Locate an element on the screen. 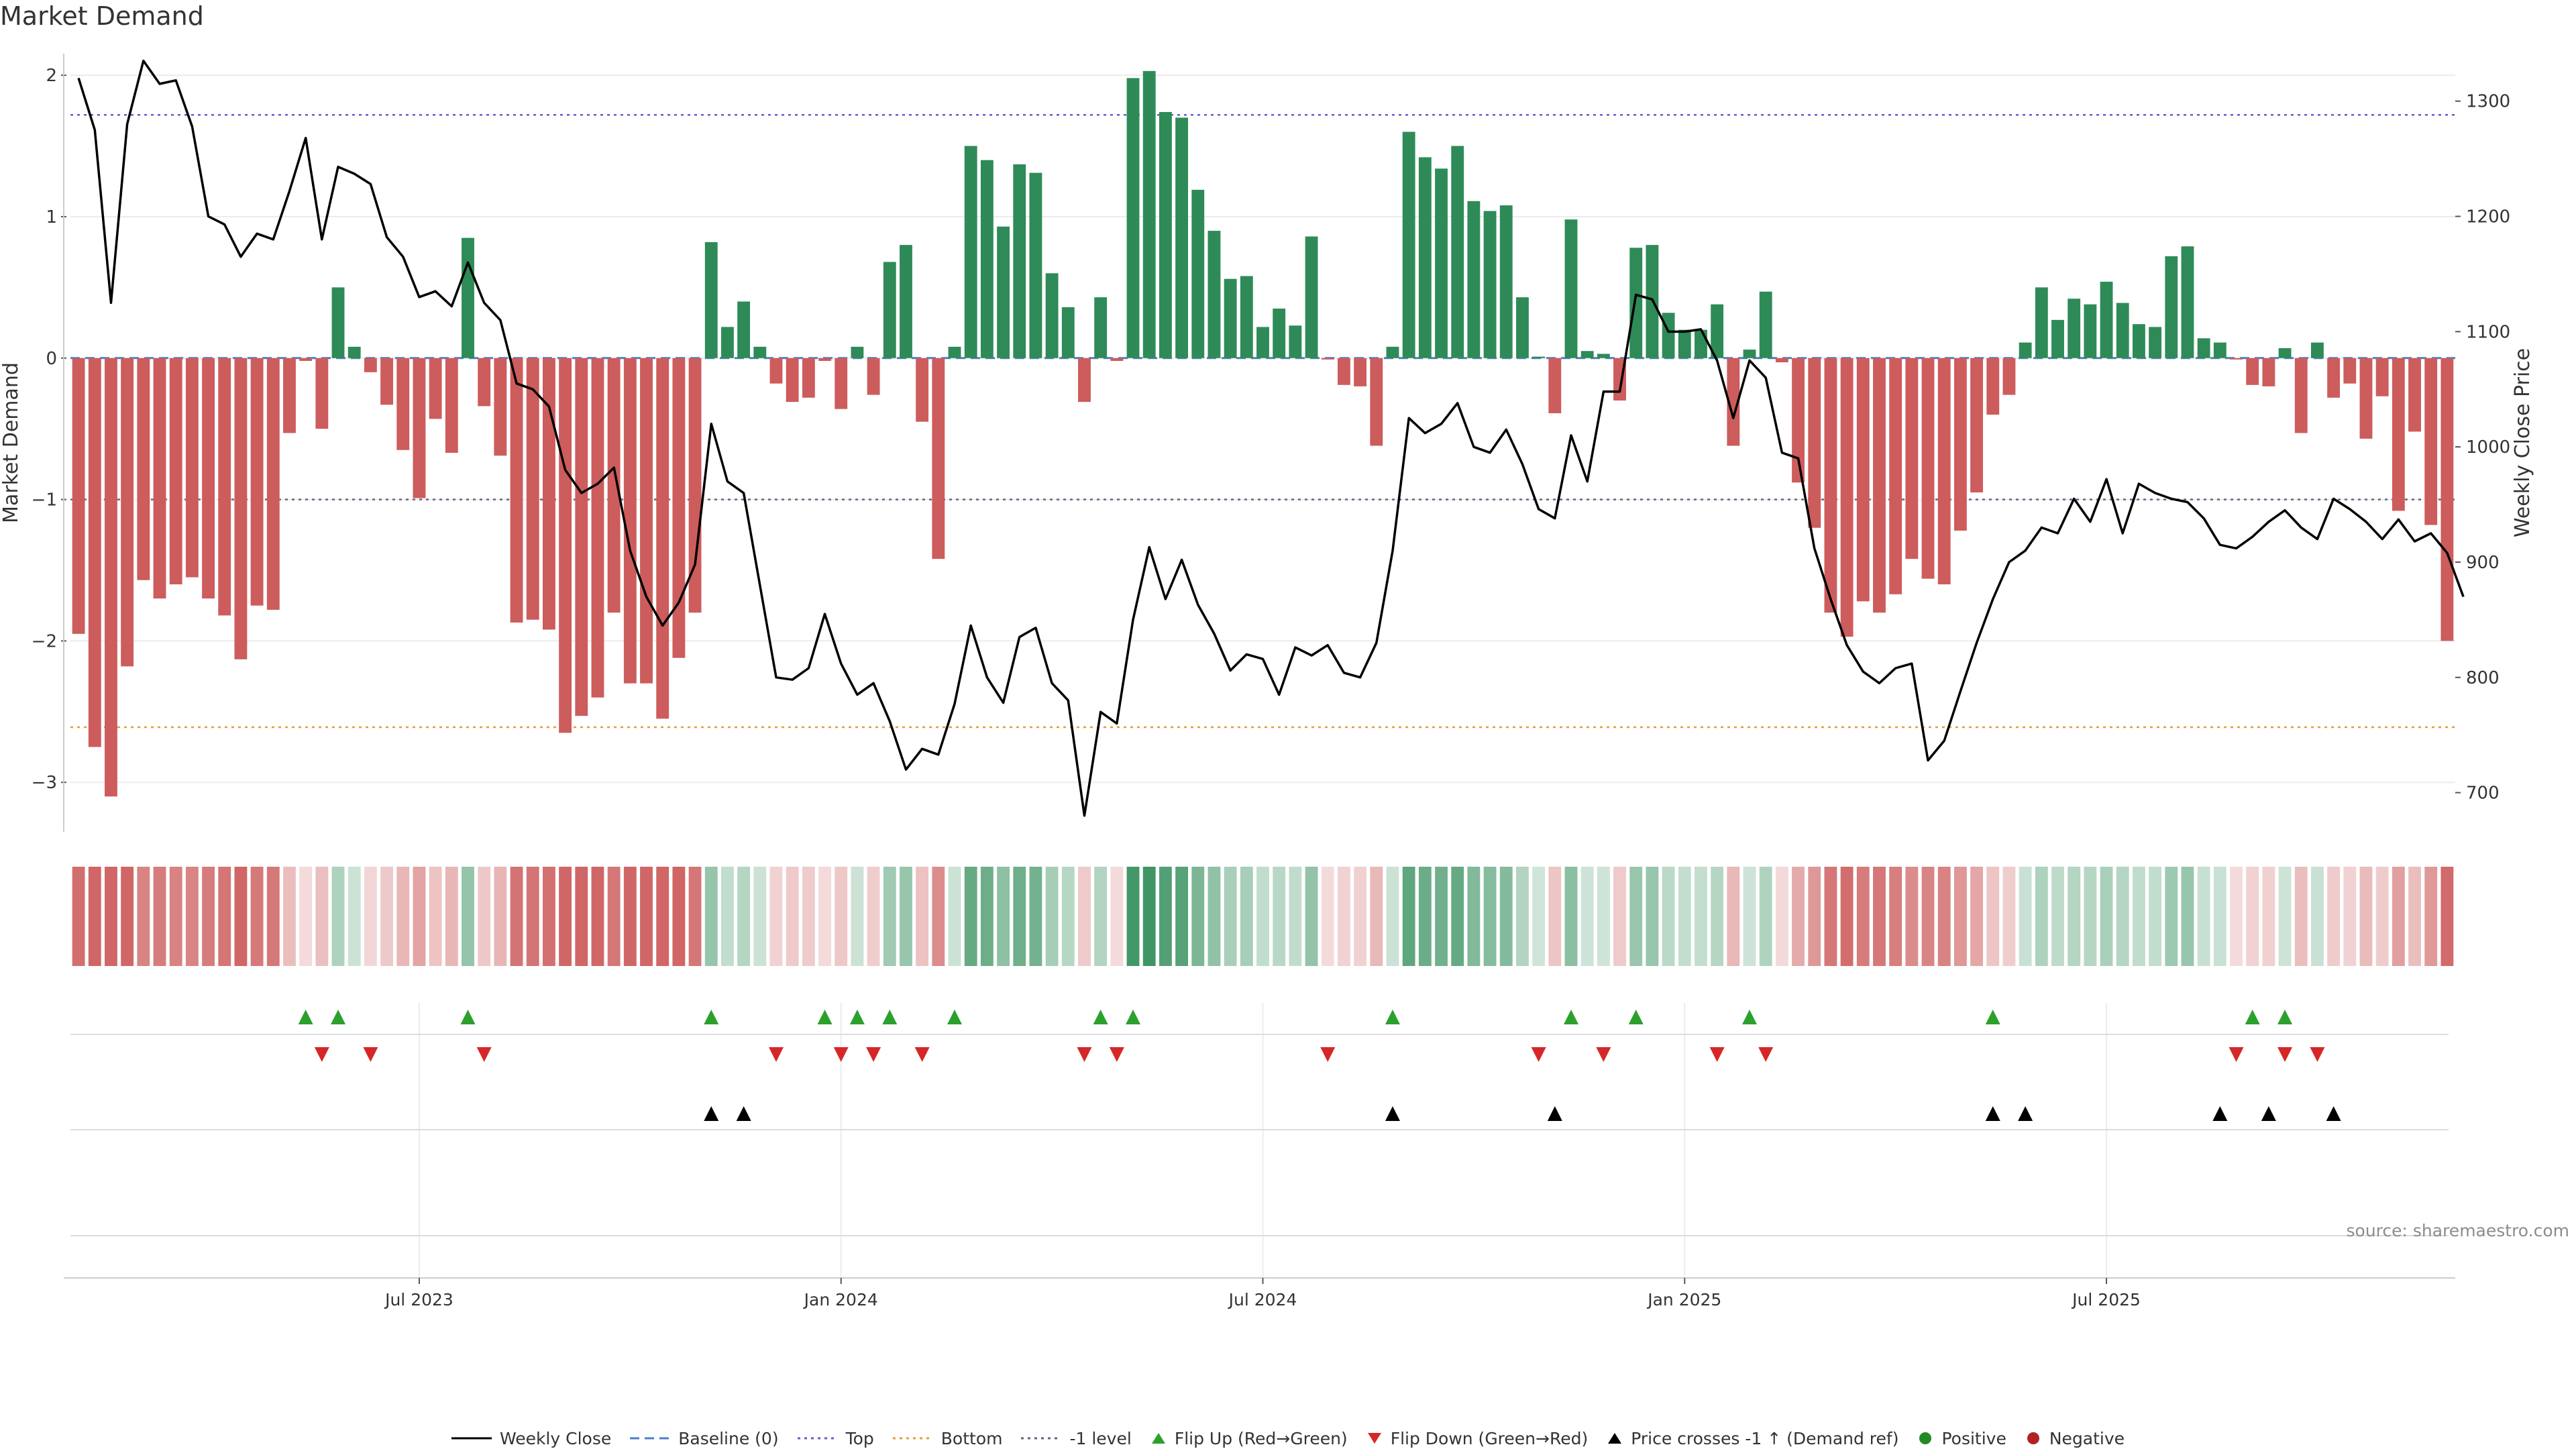 This screenshot has width=2576, height=1449. left-tick-label: 2 is located at coordinates (51, 76).